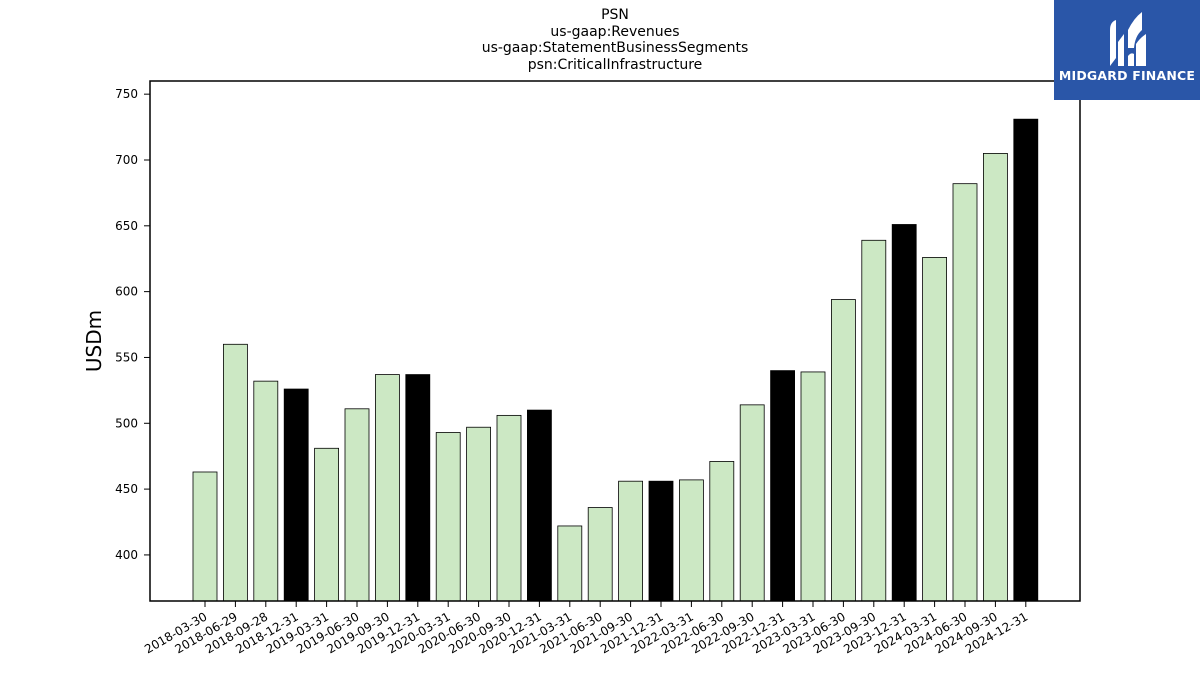 The height and width of the screenshot is (675, 1200). Describe the element at coordinates (615, 64) in the screenshot. I see `title-line-member: psn:CriticalInfrastructure` at that location.